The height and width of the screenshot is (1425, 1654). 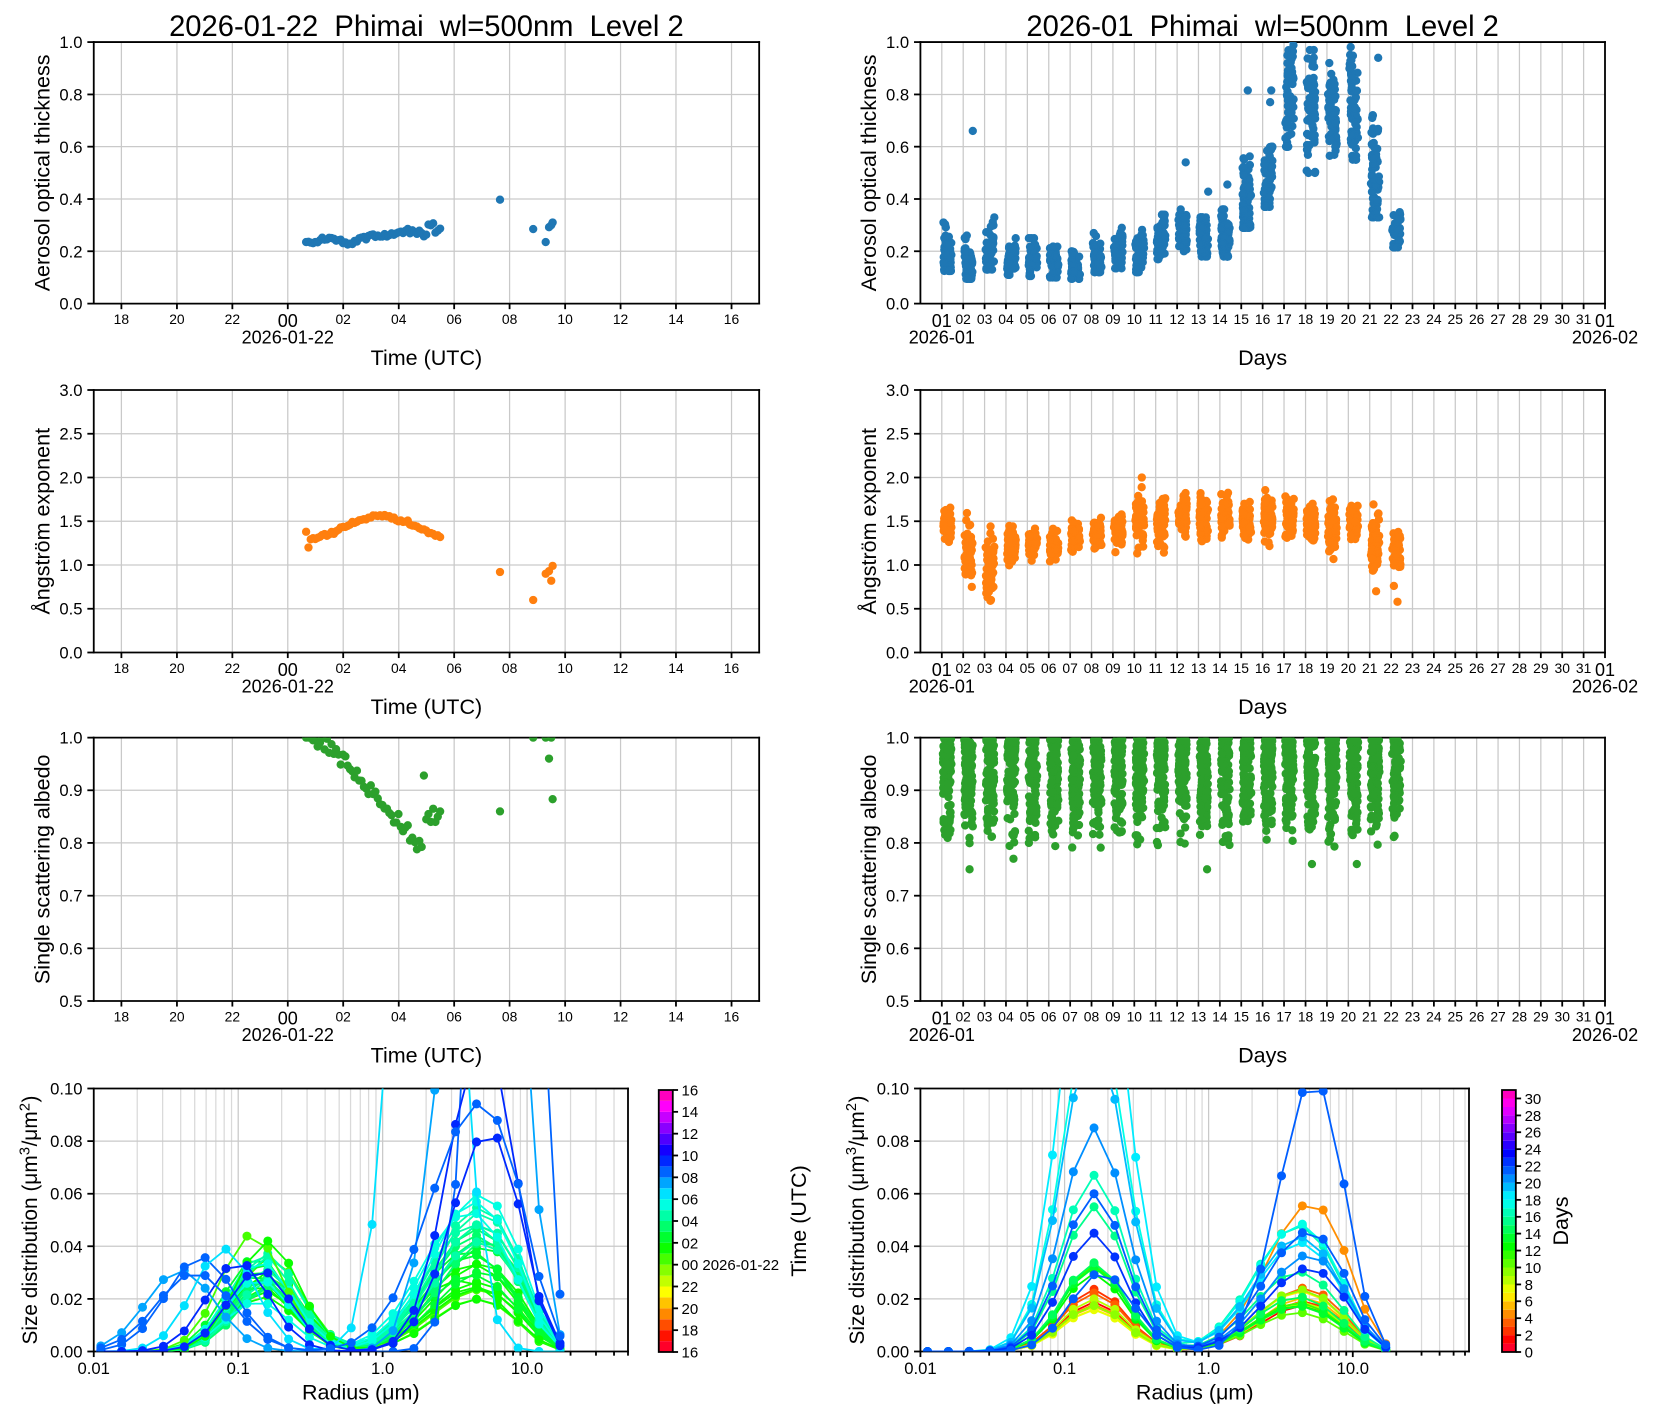 I want to click on svg-text: 2.5, so click(x=70, y=434).